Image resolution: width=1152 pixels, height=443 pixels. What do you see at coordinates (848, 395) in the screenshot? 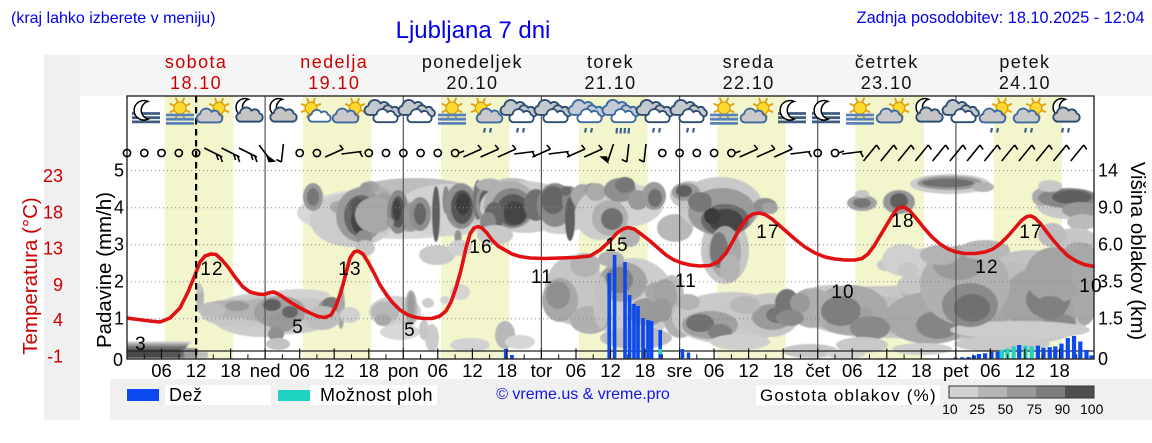
I see `svg-text: Gostota oblakov (%)` at bounding box center [848, 395].